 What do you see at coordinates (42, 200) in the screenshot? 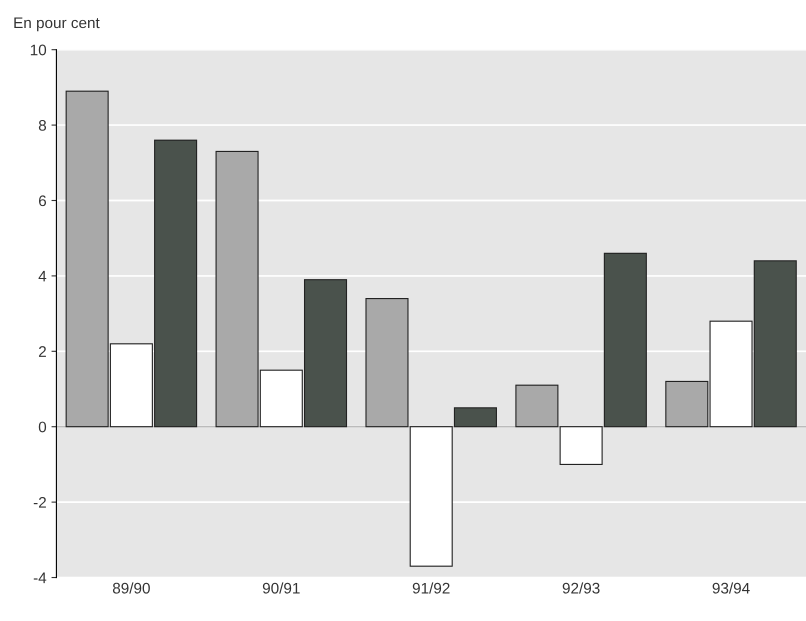
I see `y-tick-label: 6` at bounding box center [42, 200].